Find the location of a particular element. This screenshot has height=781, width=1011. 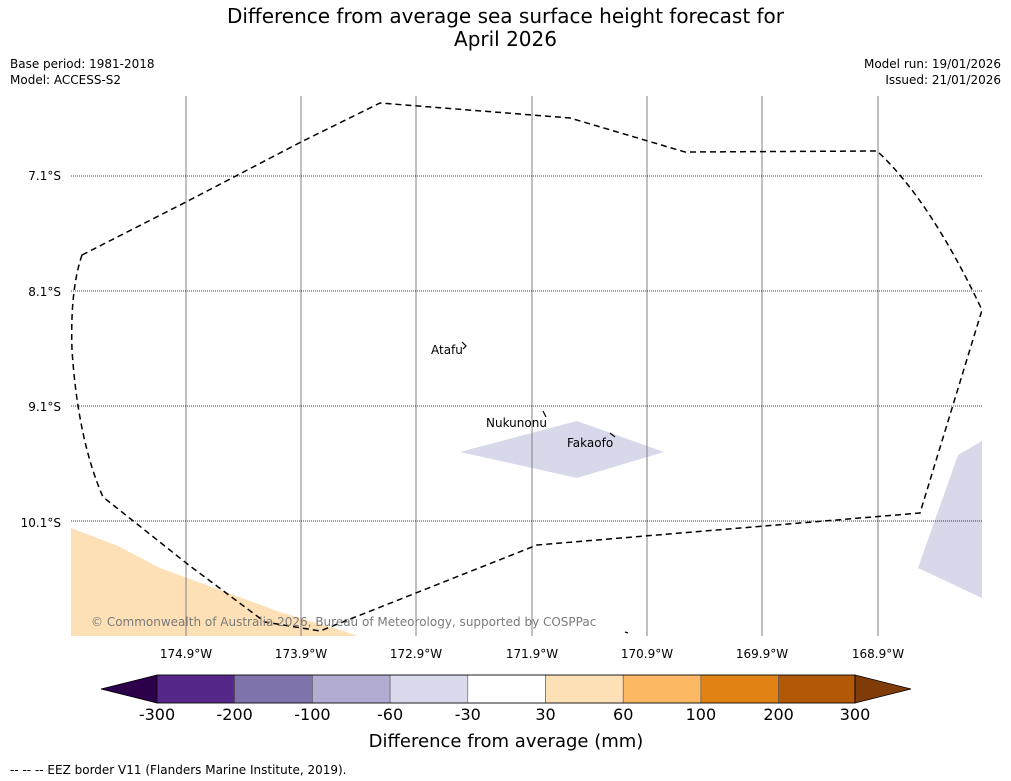

issued-date: Issued: 21/01/2026 is located at coordinates (943, 80).